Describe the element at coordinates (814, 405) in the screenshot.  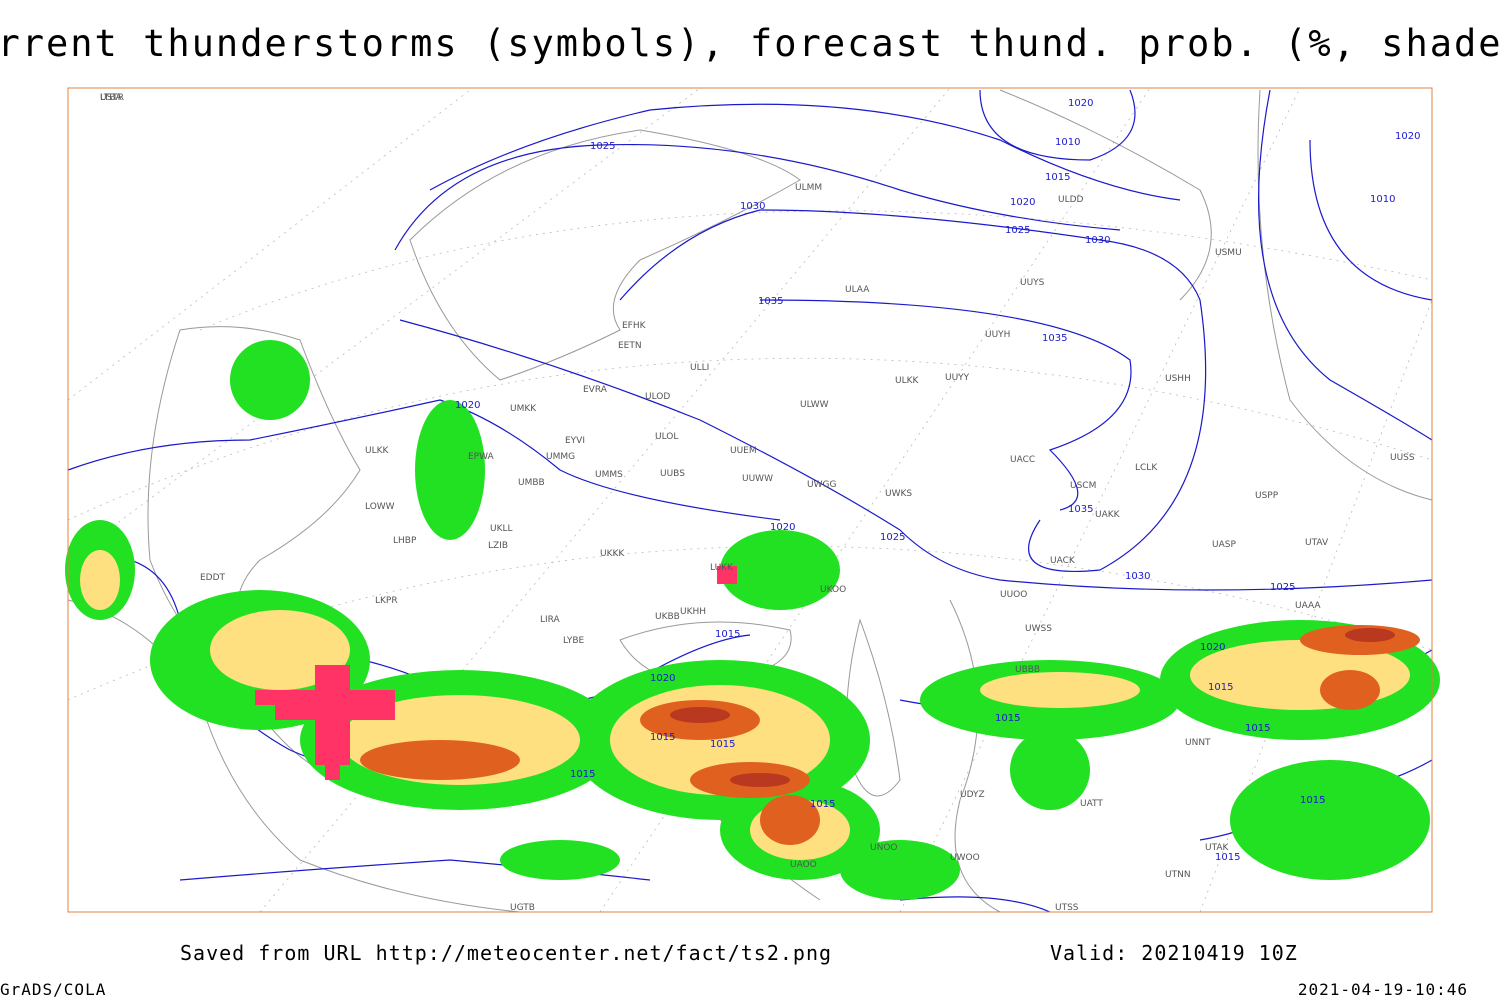
I see `station-code: ULWW` at that location.